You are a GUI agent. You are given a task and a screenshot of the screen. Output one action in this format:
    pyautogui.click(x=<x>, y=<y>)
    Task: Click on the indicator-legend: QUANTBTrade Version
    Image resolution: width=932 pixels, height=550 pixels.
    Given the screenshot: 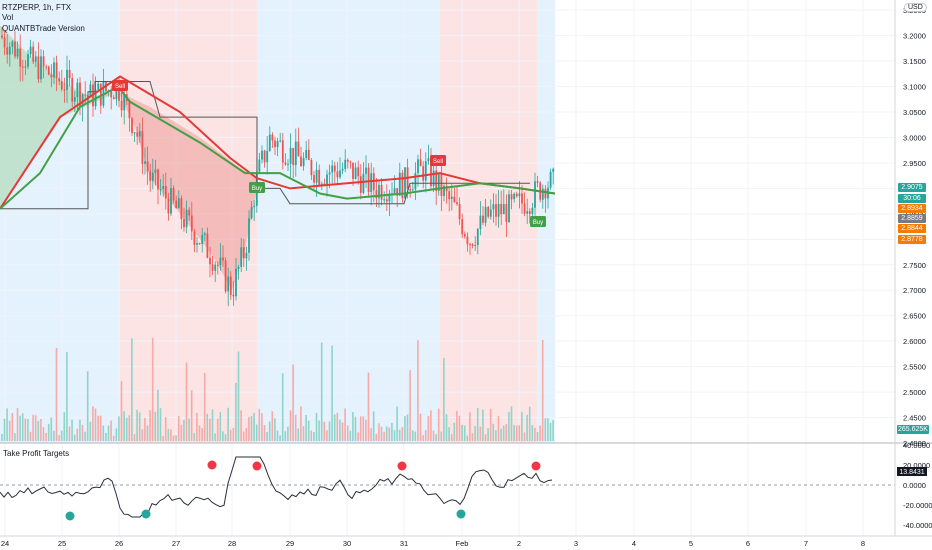 What is the action you would take?
    pyautogui.click(x=43, y=28)
    